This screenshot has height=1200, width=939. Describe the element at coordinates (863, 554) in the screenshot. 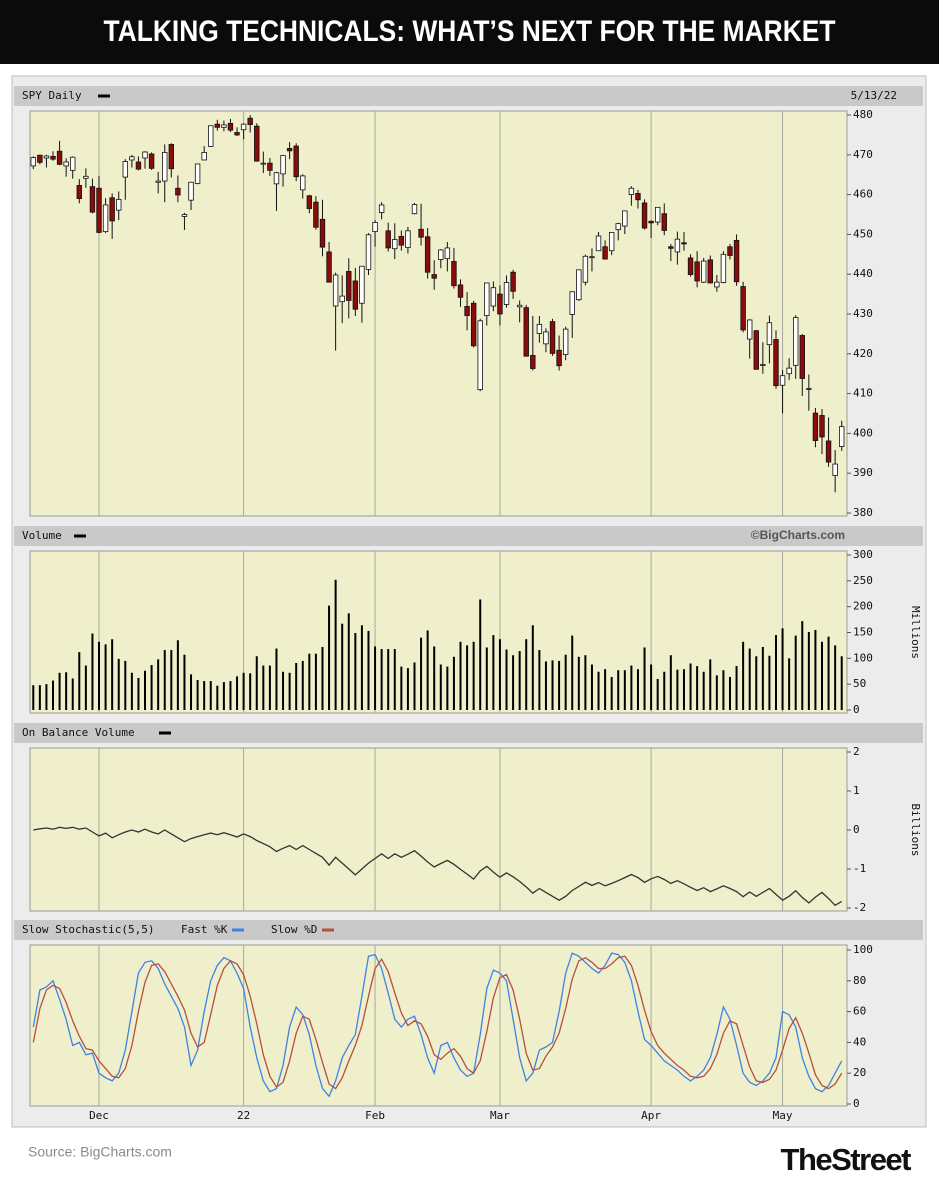

I see `y-tick-label: 300` at that location.